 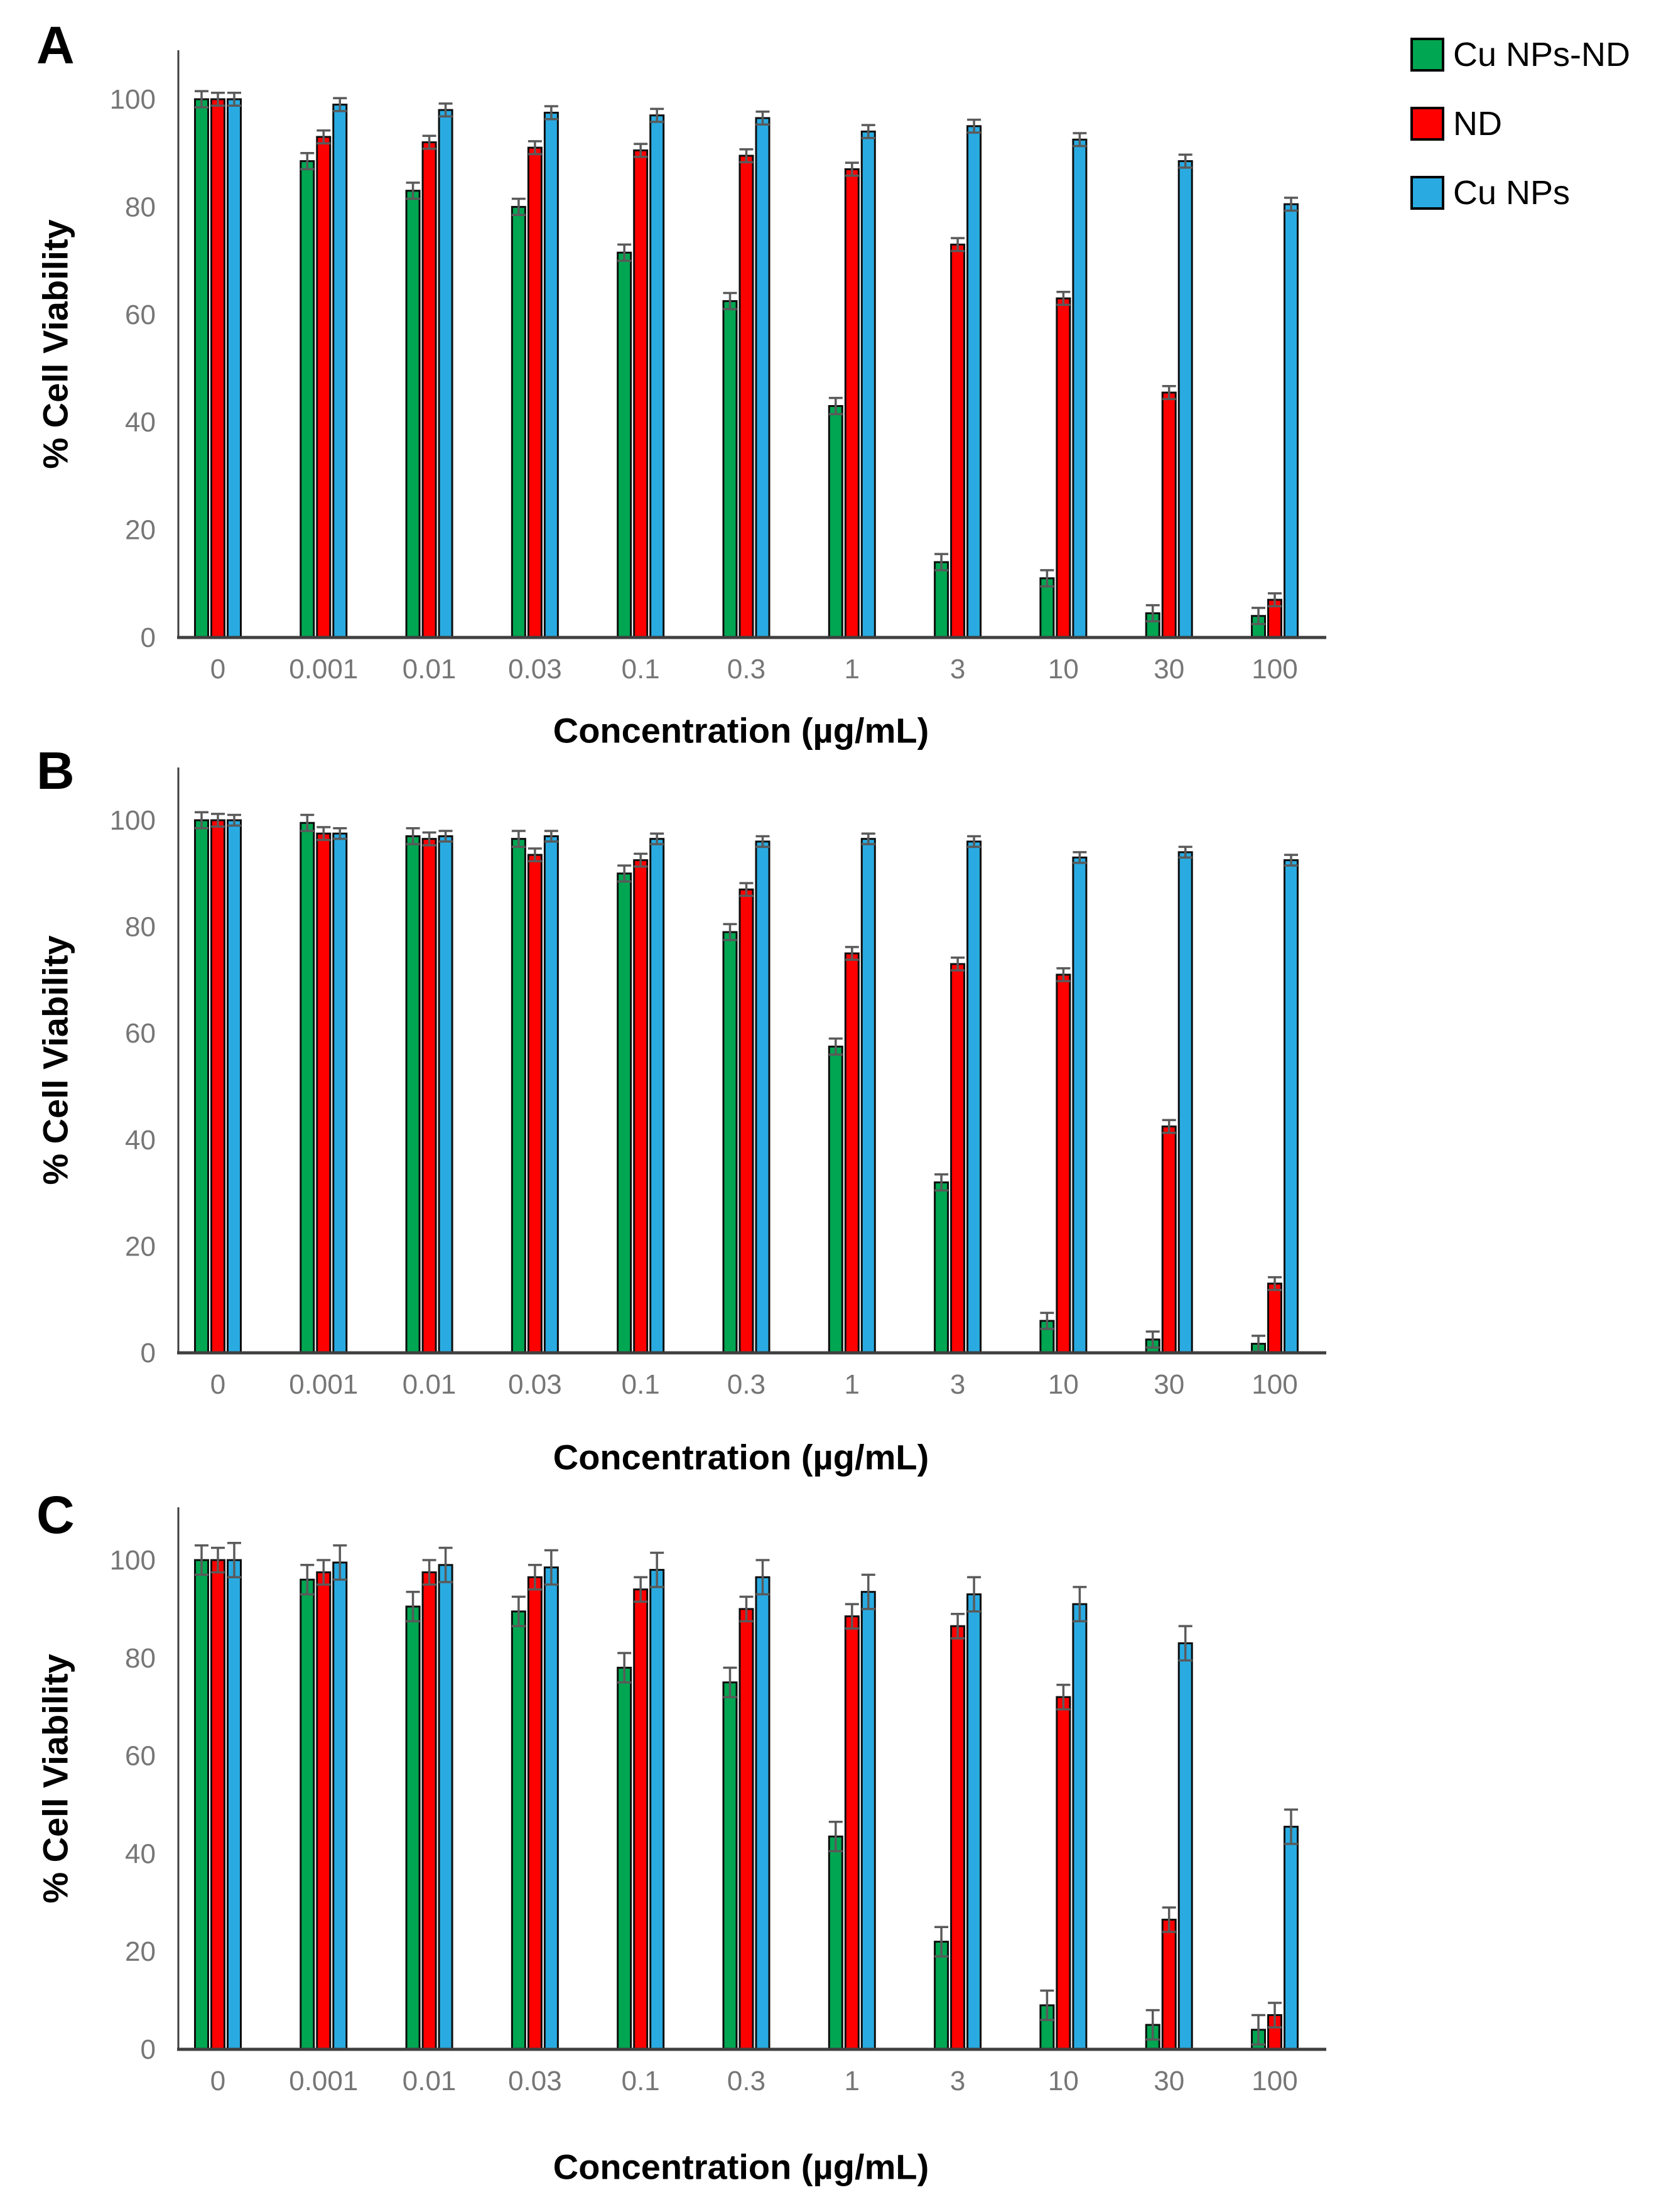 What do you see at coordinates (518, 1096) in the screenshot?
I see `bar-cu-nps-nd-0.03` at bounding box center [518, 1096].